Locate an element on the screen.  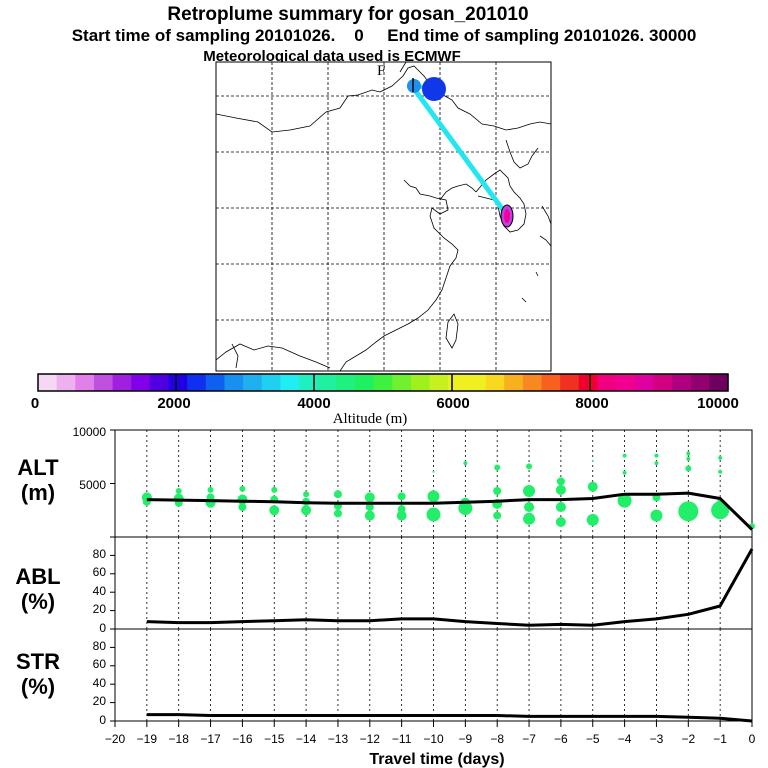
colorbar-tick: 10000 is located at coordinates (718, 403).